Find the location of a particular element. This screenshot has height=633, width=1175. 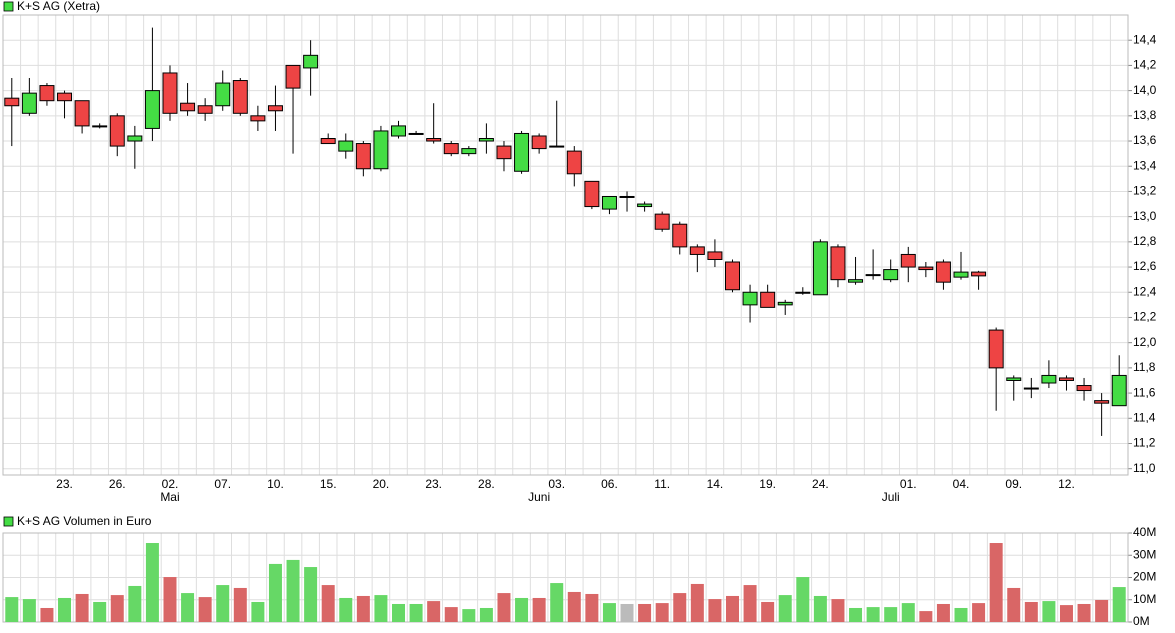

x-tick-label: 02. is located at coordinates (170, 484).